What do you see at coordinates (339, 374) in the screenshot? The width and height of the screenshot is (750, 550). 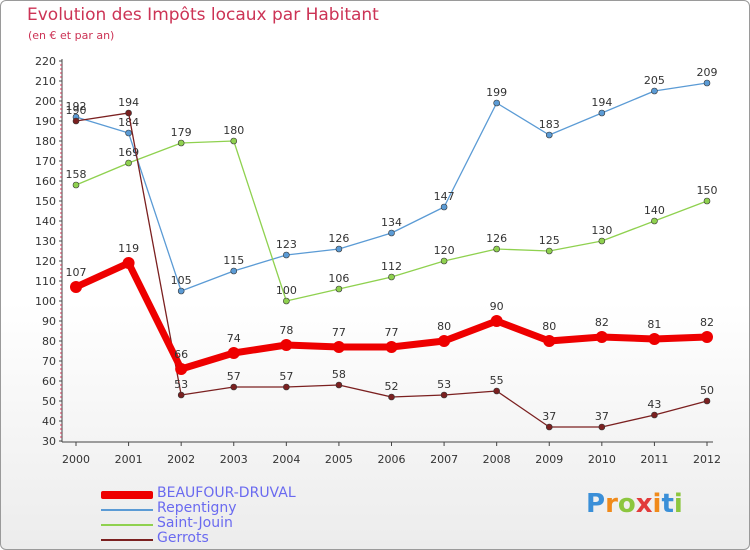 I see `data-label: 58` at bounding box center [339, 374].